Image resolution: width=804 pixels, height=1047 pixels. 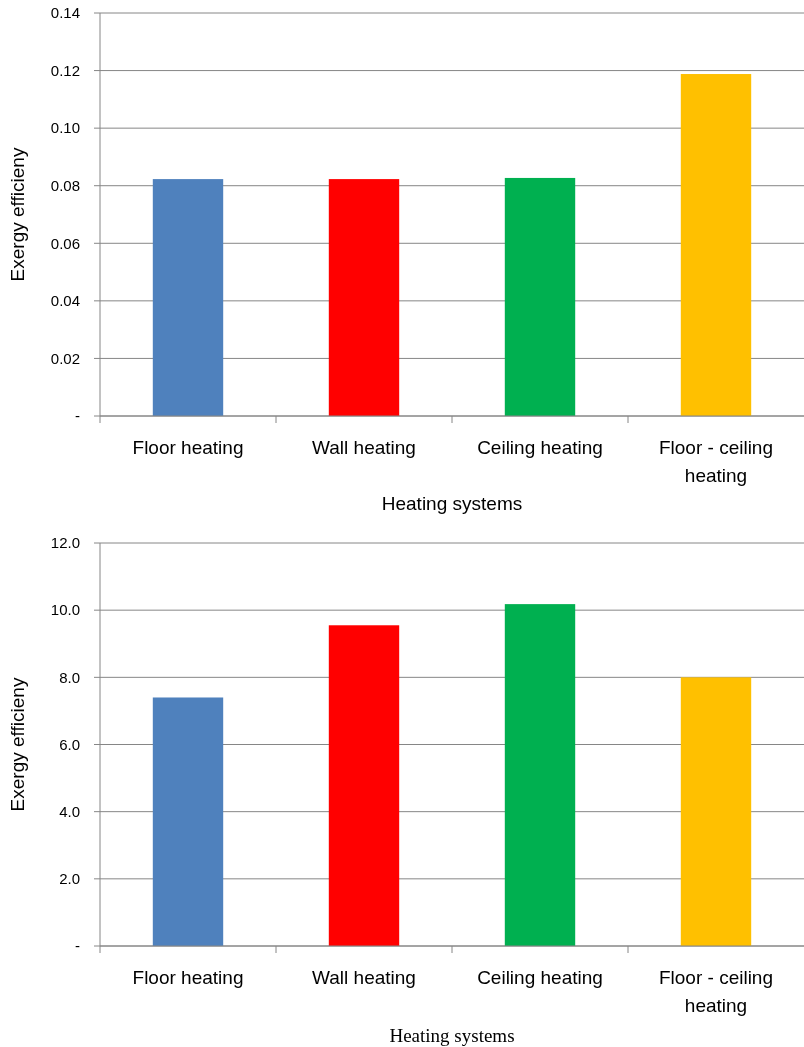 I want to click on y-tick-label: 0.10, so click(x=65, y=128).